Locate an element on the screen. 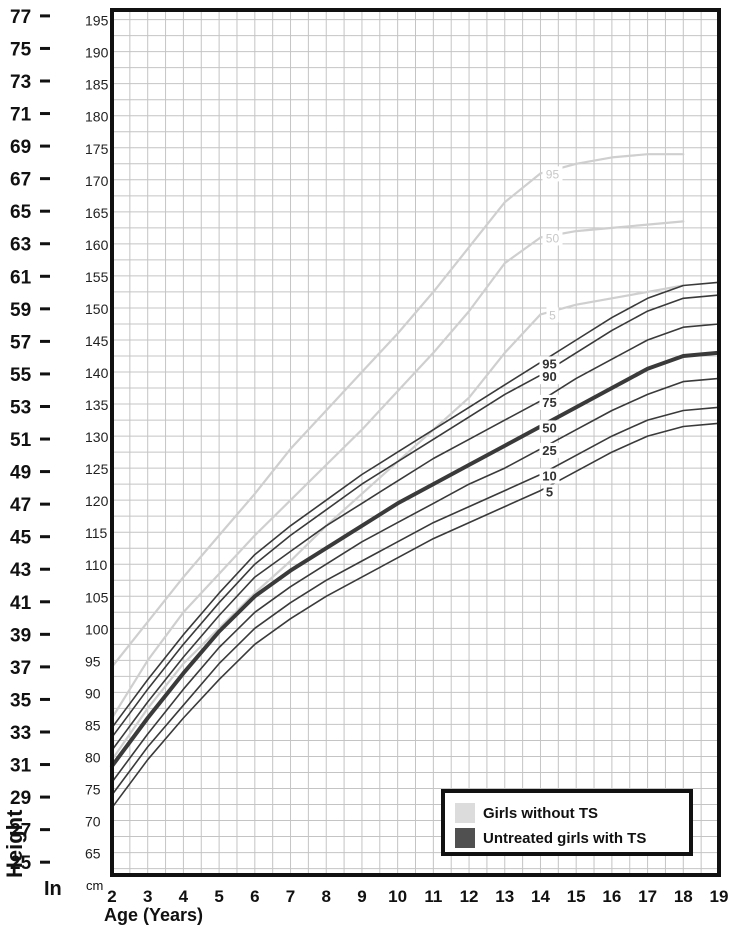 This screenshot has height=930, width=745. y-tick-label-in: 57 is located at coordinates (20, 342).